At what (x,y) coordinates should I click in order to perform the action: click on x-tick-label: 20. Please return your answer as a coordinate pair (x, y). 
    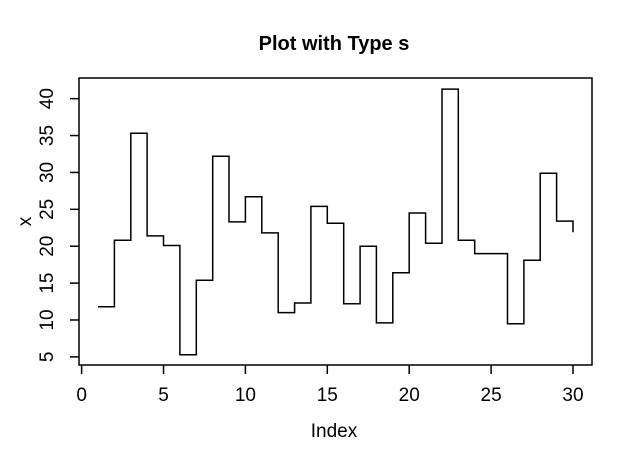
    Looking at the image, I should click on (409, 395).